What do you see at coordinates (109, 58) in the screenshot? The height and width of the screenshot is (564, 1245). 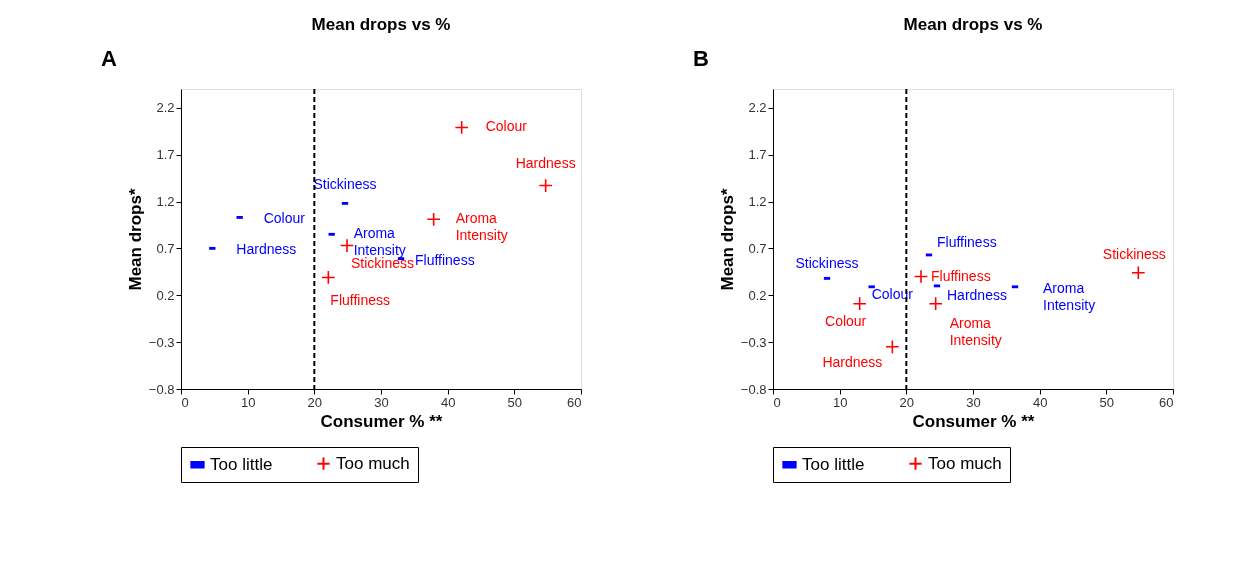 I see `text: A` at bounding box center [109, 58].